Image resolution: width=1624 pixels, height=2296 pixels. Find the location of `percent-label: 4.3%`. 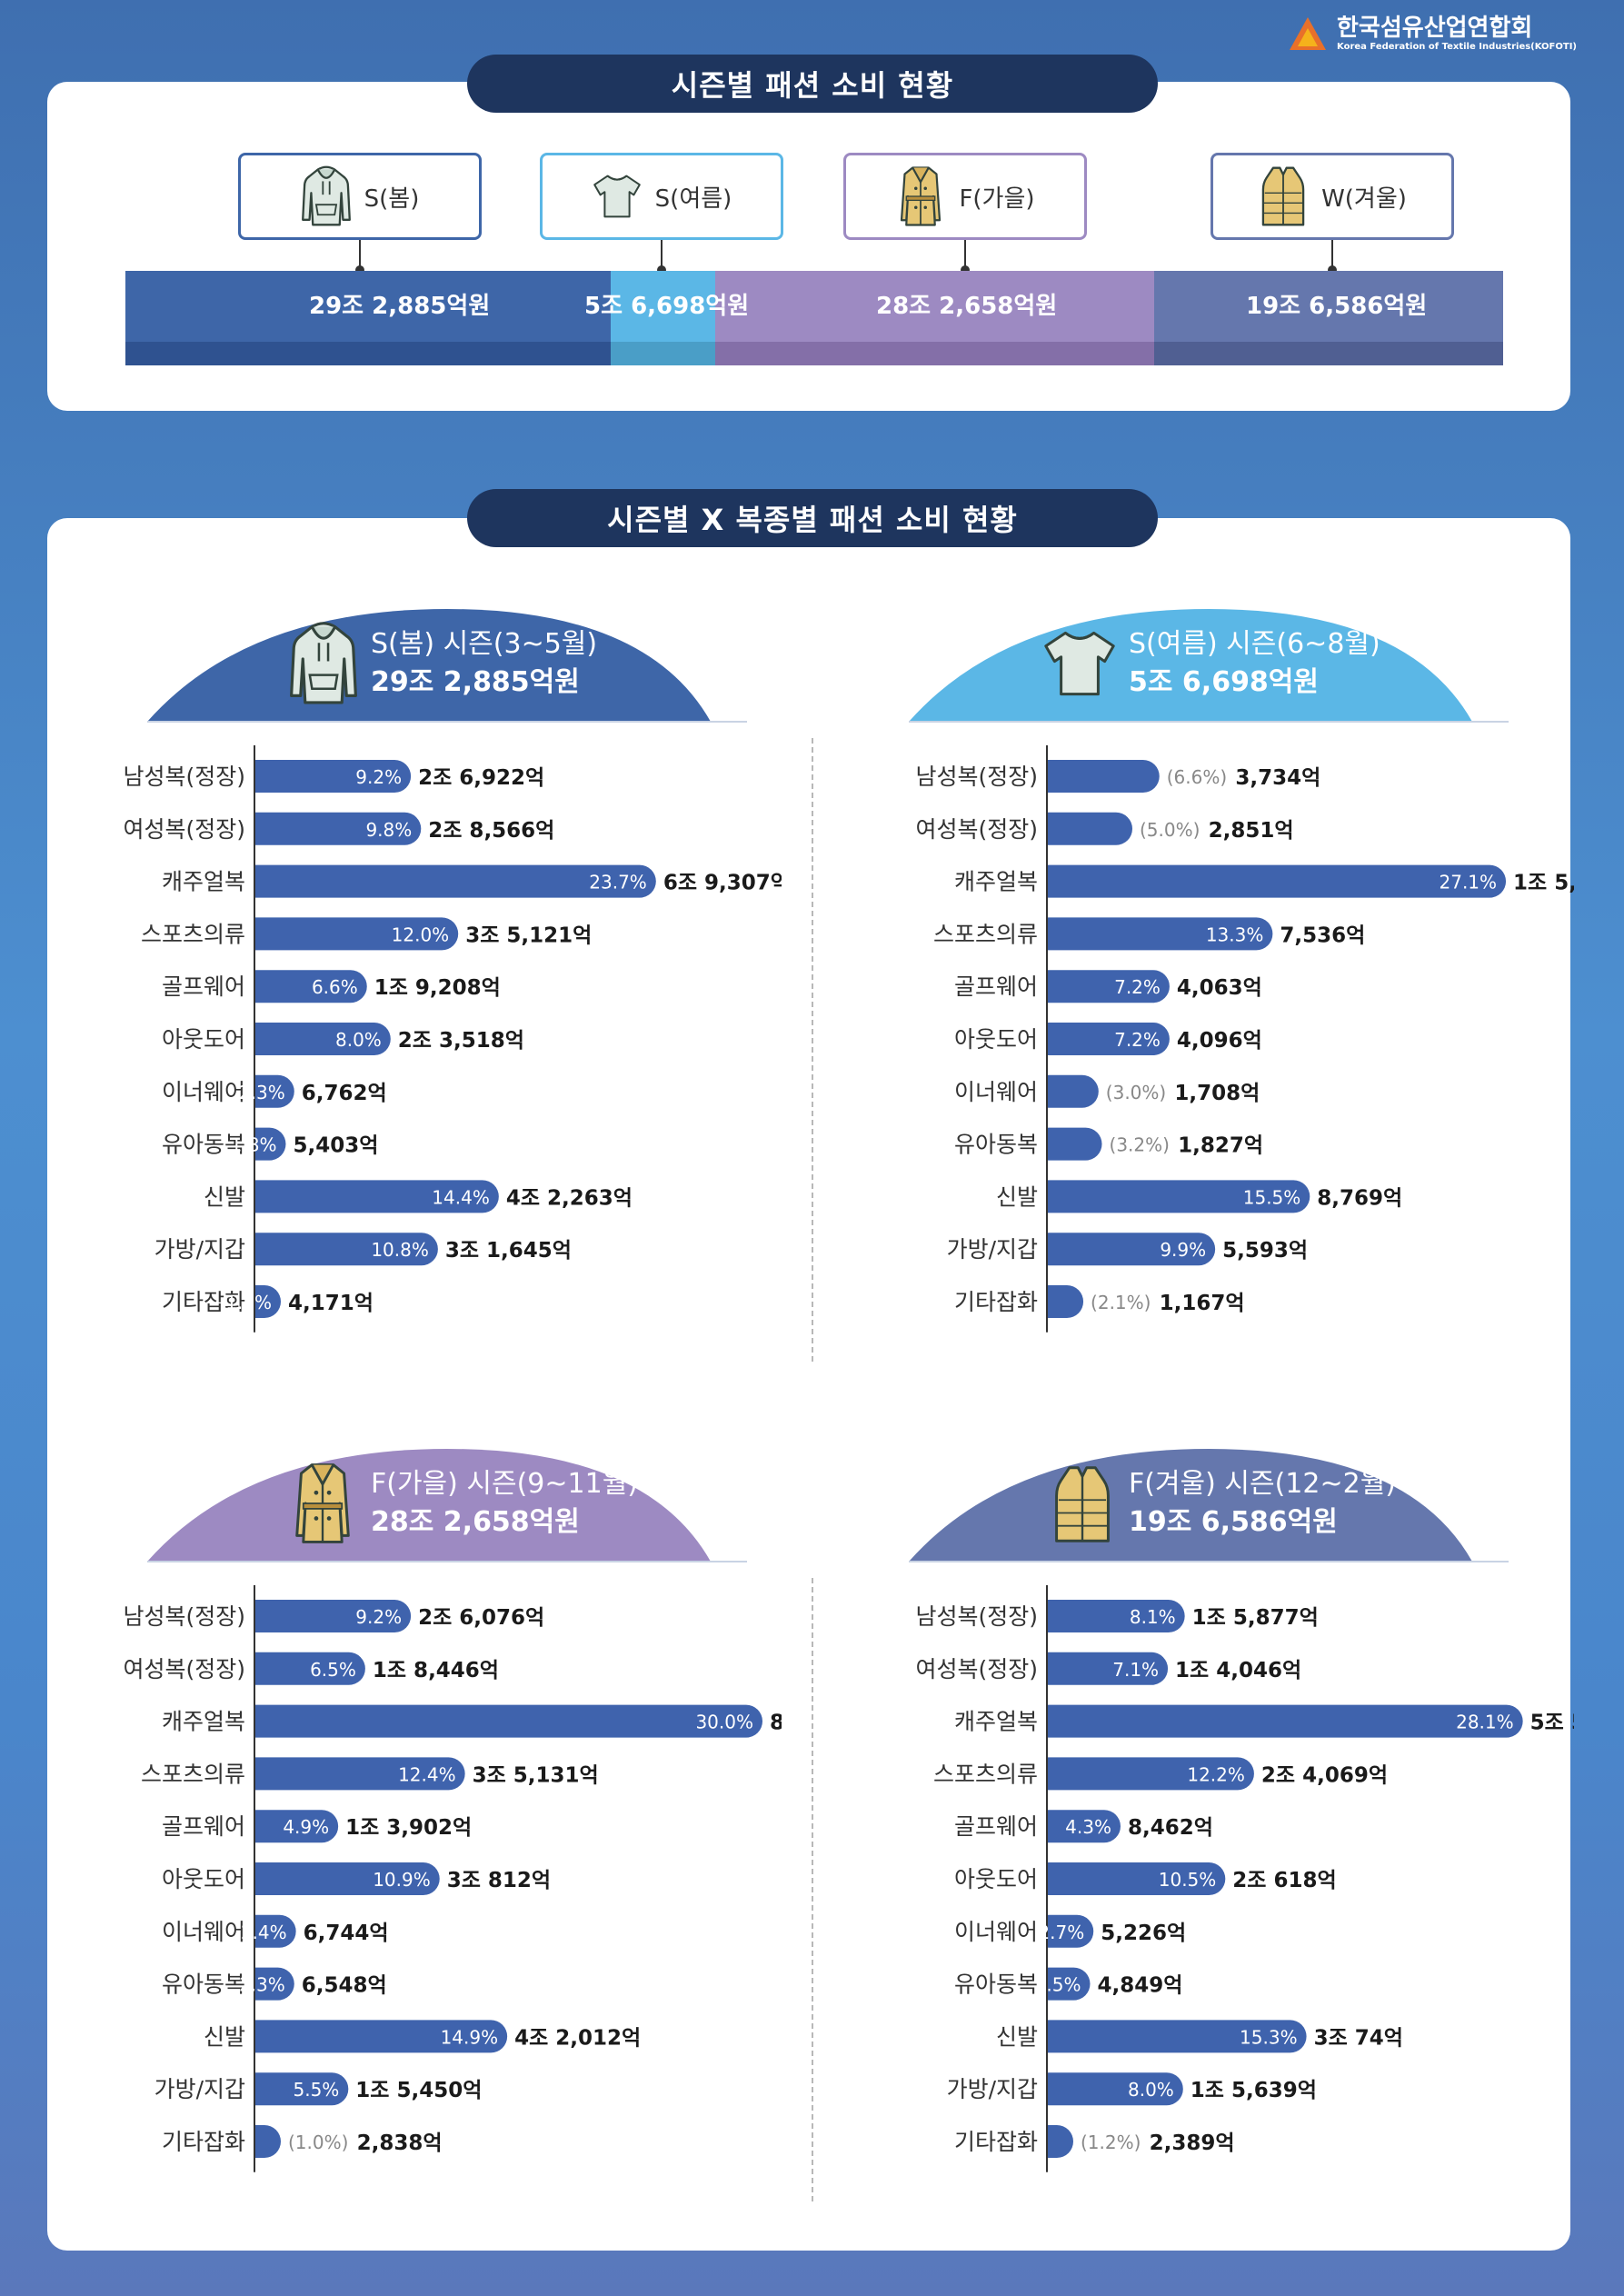

percent-label: 4.3% is located at coordinates (1088, 1827).